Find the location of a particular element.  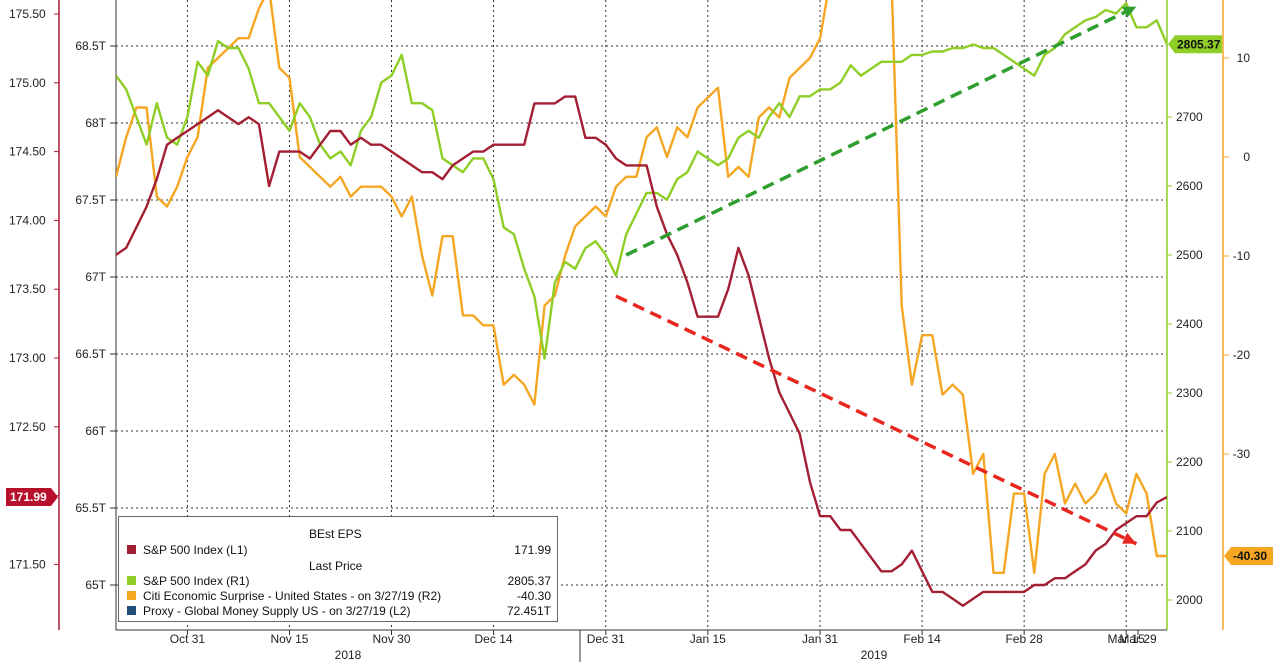

spx-tick-label: 2300 is located at coordinates (1189, 393).